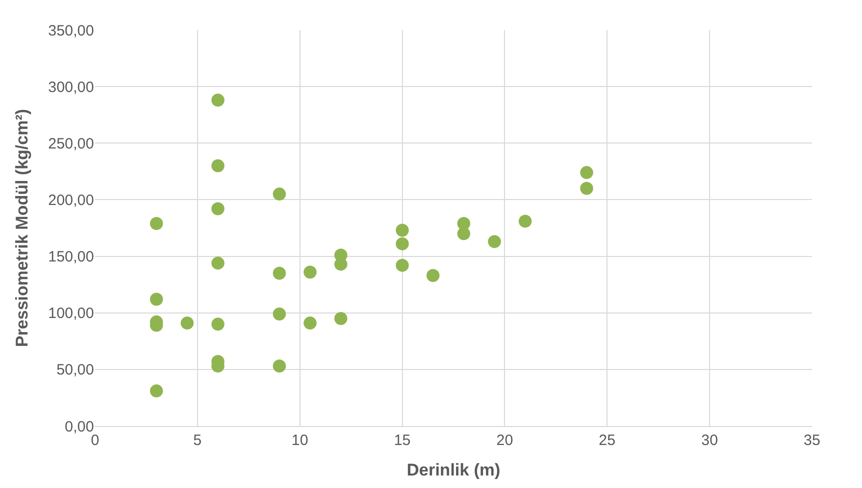 Image resolution: width=862 pixels, height=488 pixels. What do you see at coordinates (71, 143) in the screenshot?
I see `y-tick-label: 250,00` at bounding box center [71, 143].